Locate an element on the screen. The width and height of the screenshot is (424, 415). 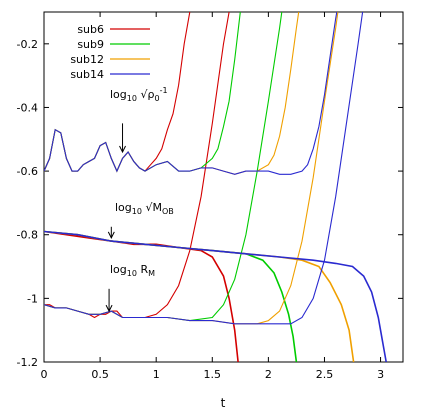
annotation-layer: log10 √ρ0-1 log10 √MOB log10 RM is located at coordinates (139, 199).